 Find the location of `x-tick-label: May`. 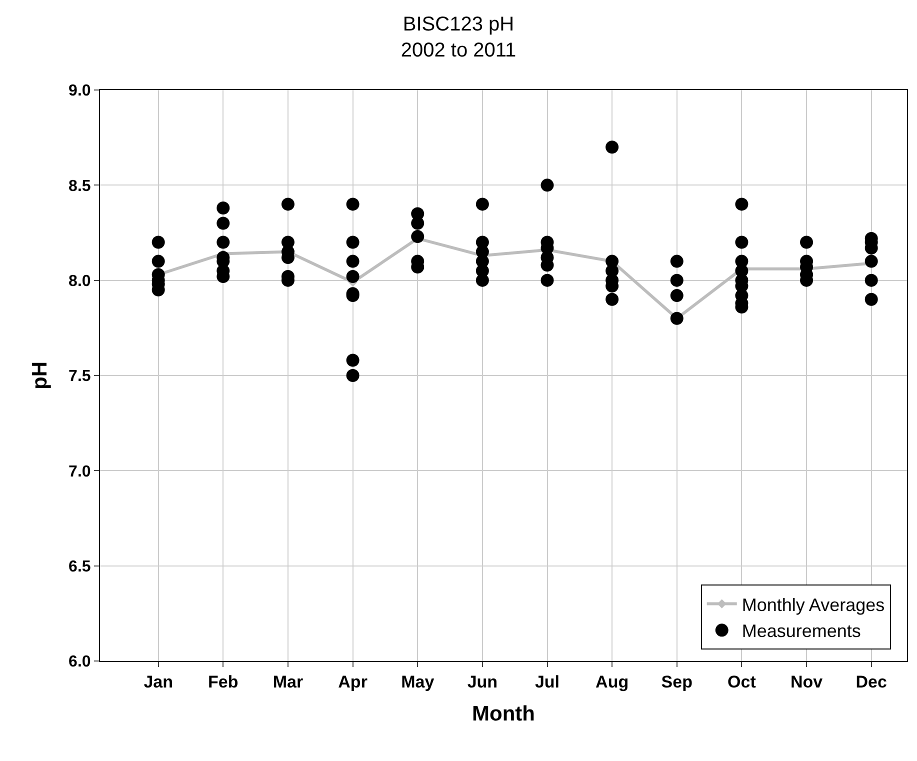

x-tick-label: May is located at coordinates (418, 682).